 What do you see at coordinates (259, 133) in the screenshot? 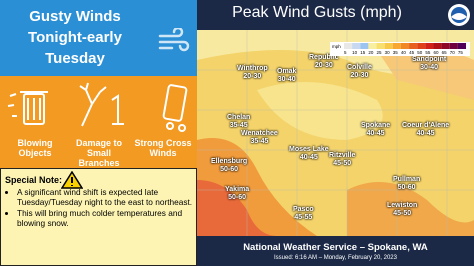
I see `text: Wenatchee` at bounding box center [259, 133].